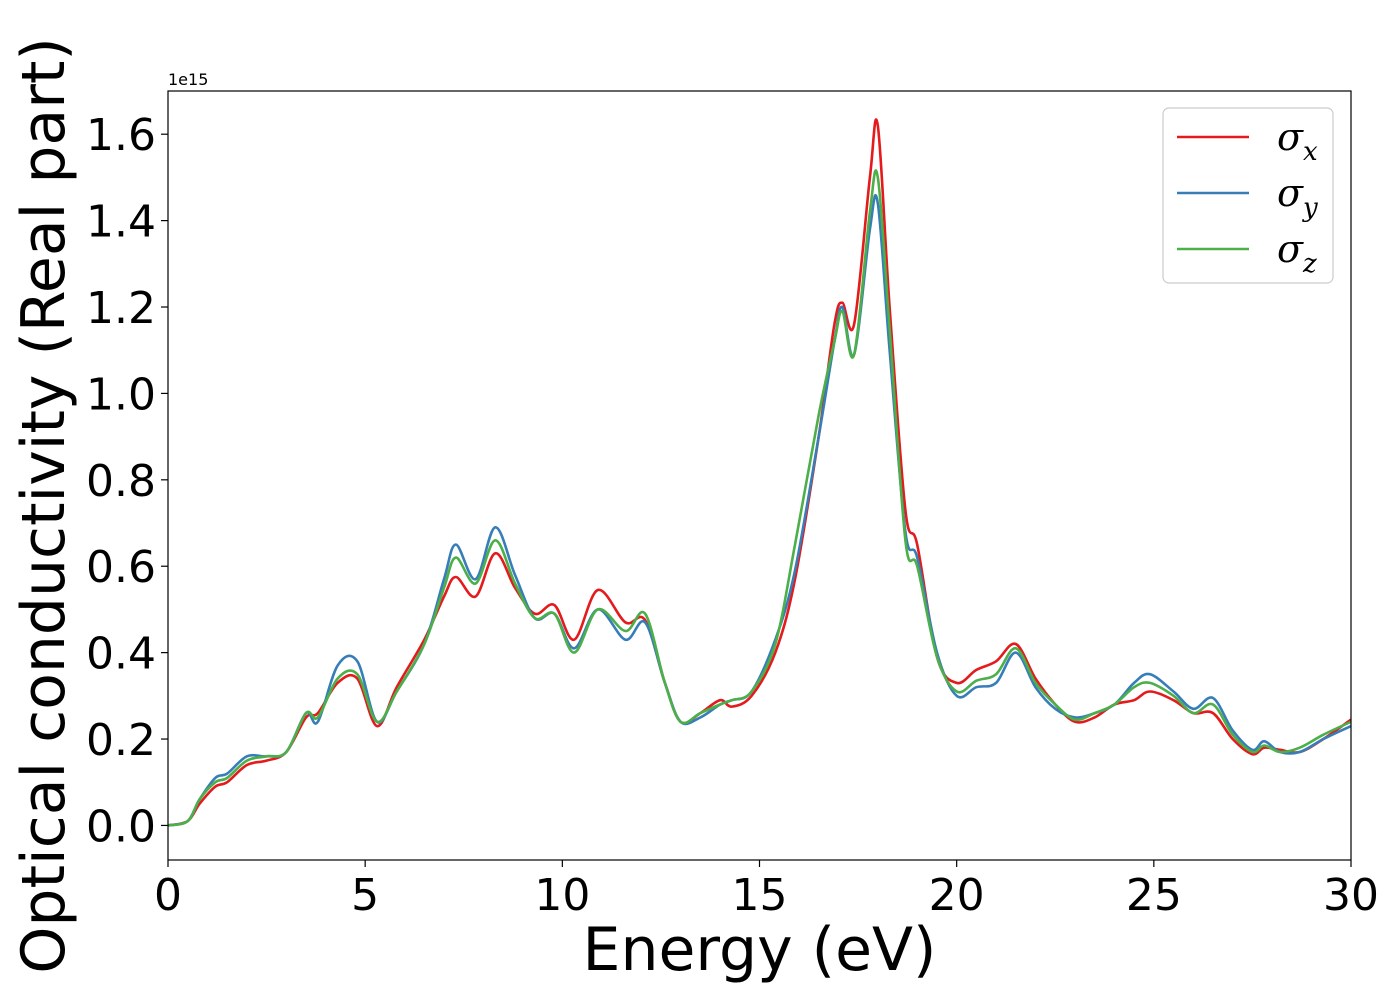  What do you see at coordinates (365, 895) in the screenshot?
I see `x-tick-label: 5` at bounding box center [365, 895].